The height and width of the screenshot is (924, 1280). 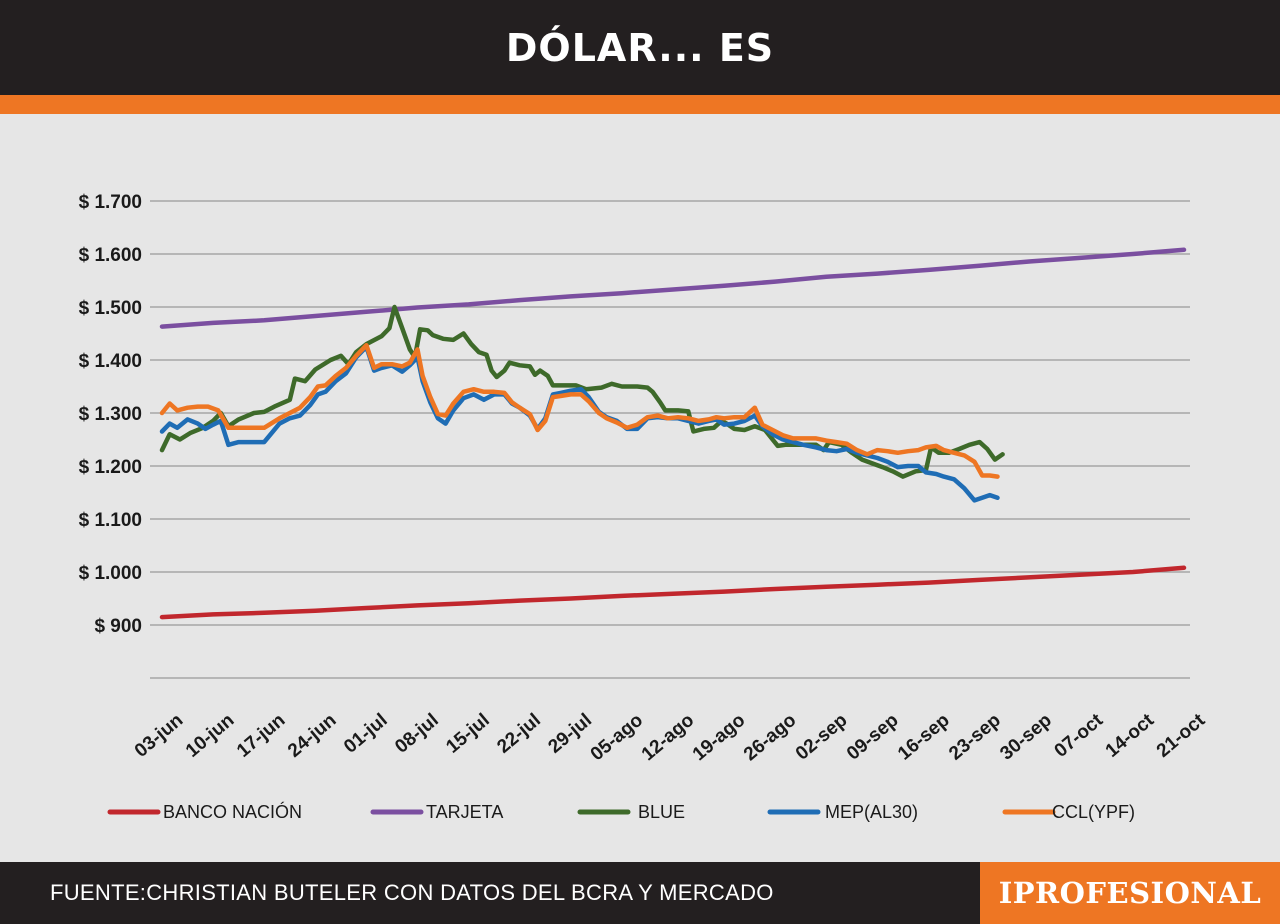 What do you see at coordinates (668, 737) in the screenshot?
I see `x-tick-label: 12-ago` at bounding box center [668, 737].